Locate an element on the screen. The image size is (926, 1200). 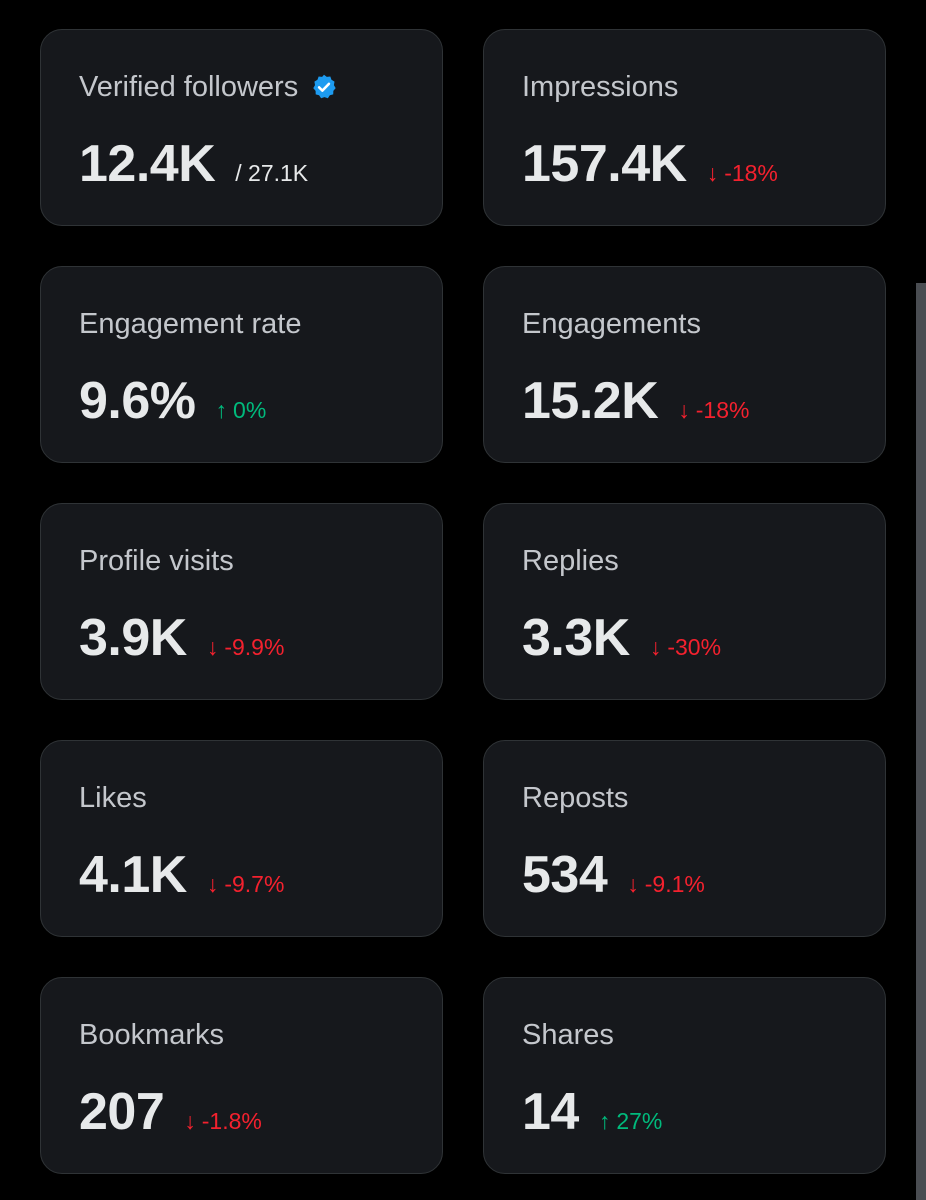
label-row: Engagement rate is located at coordinates (190, 324).